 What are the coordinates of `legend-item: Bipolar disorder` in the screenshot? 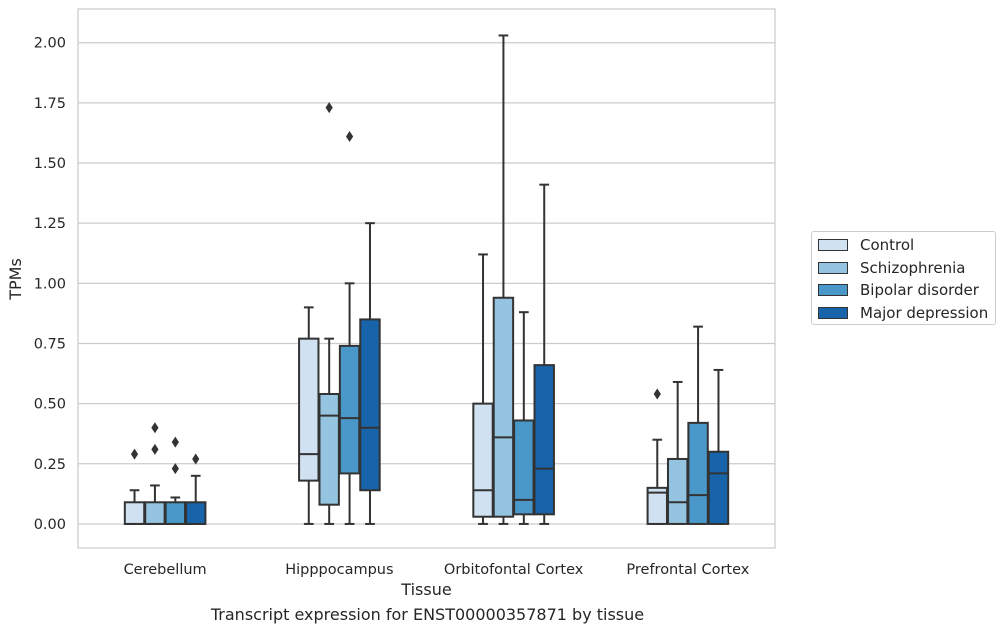 It's located at (898, 290).